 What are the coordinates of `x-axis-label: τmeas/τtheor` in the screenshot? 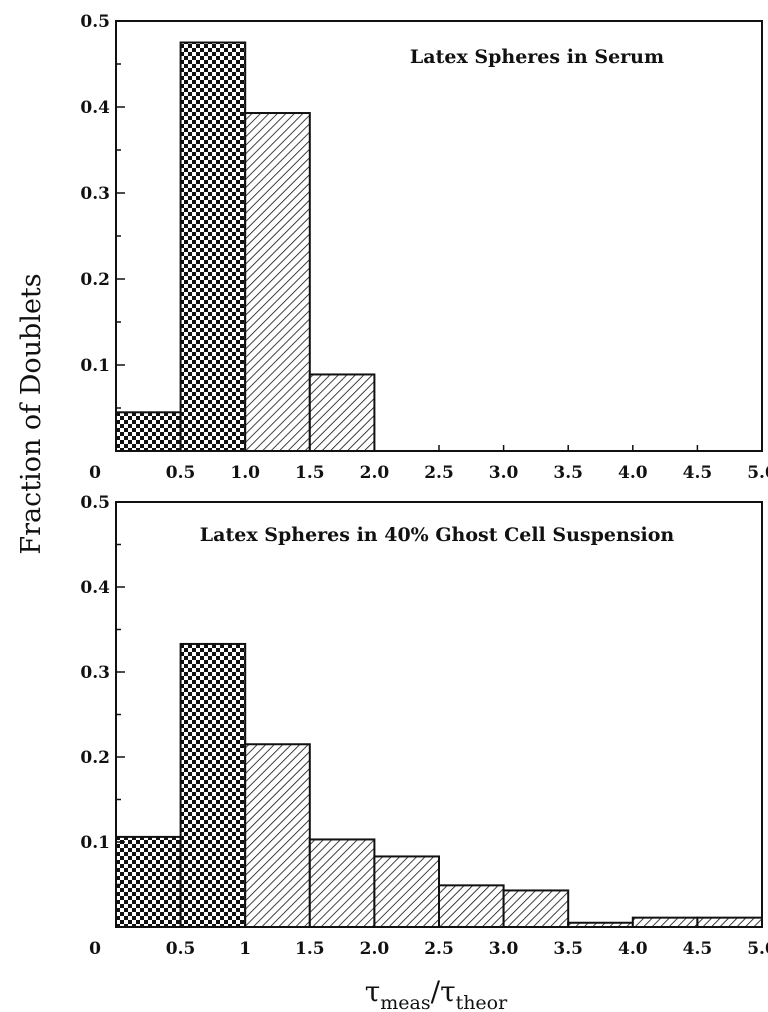 It's located at (436, 993).